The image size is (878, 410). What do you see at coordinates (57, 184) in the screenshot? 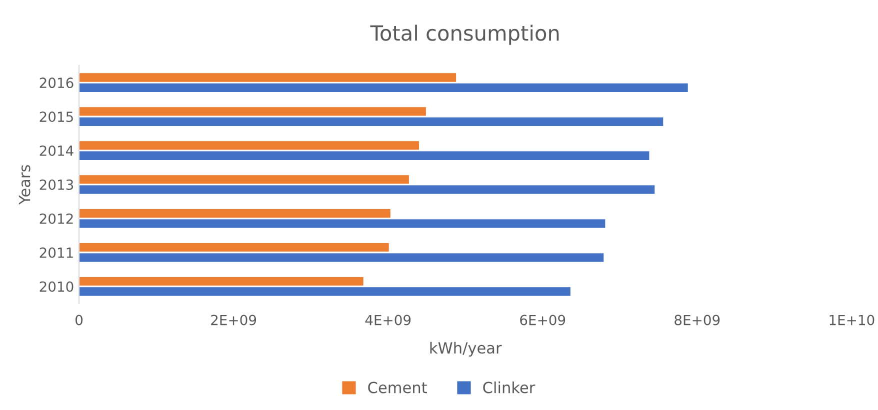
I see `y-tick-label: 2013` at bounding box center [57, 184].